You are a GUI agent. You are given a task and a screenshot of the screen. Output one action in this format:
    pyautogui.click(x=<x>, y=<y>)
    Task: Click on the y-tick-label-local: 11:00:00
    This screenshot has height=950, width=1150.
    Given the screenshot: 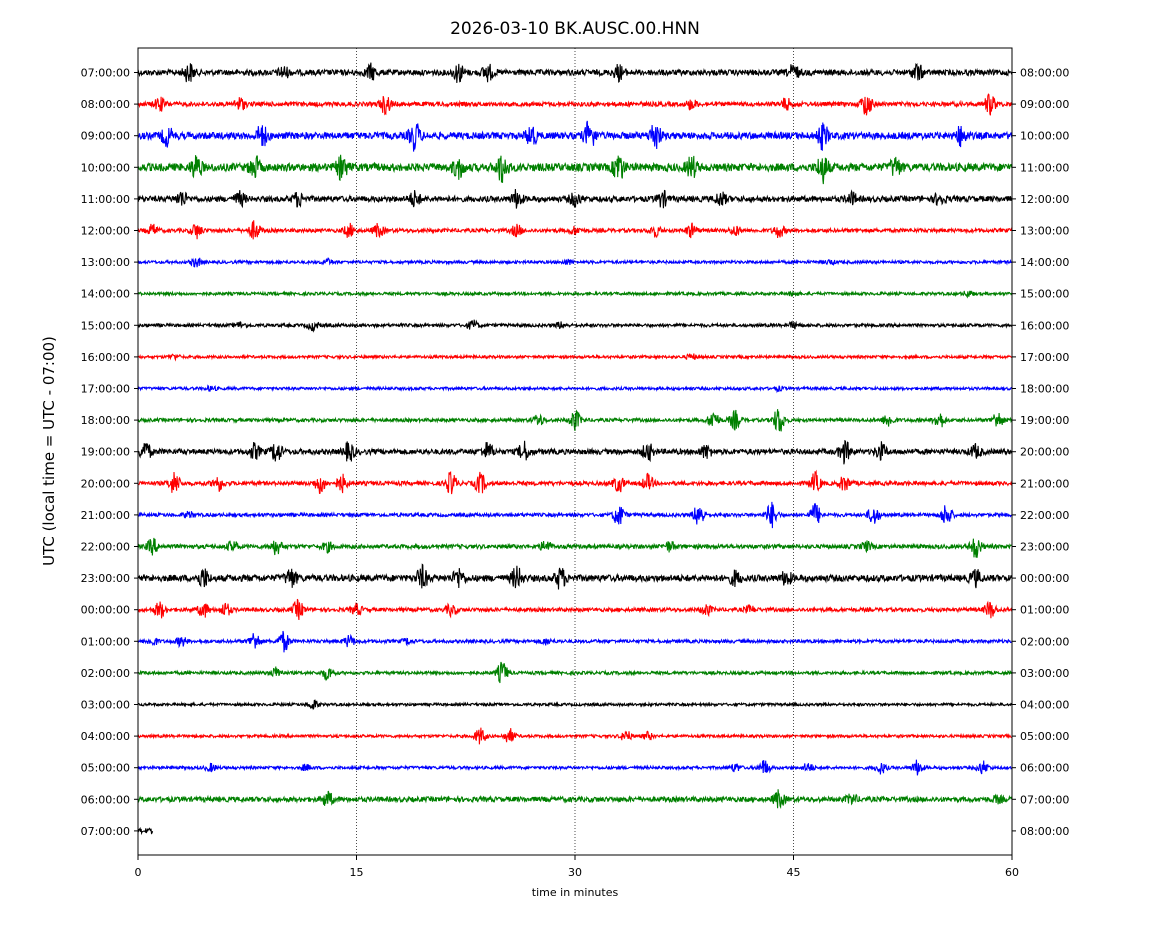 What is the action you would take?
    pyautogui.click(x=1044, y=167)
    